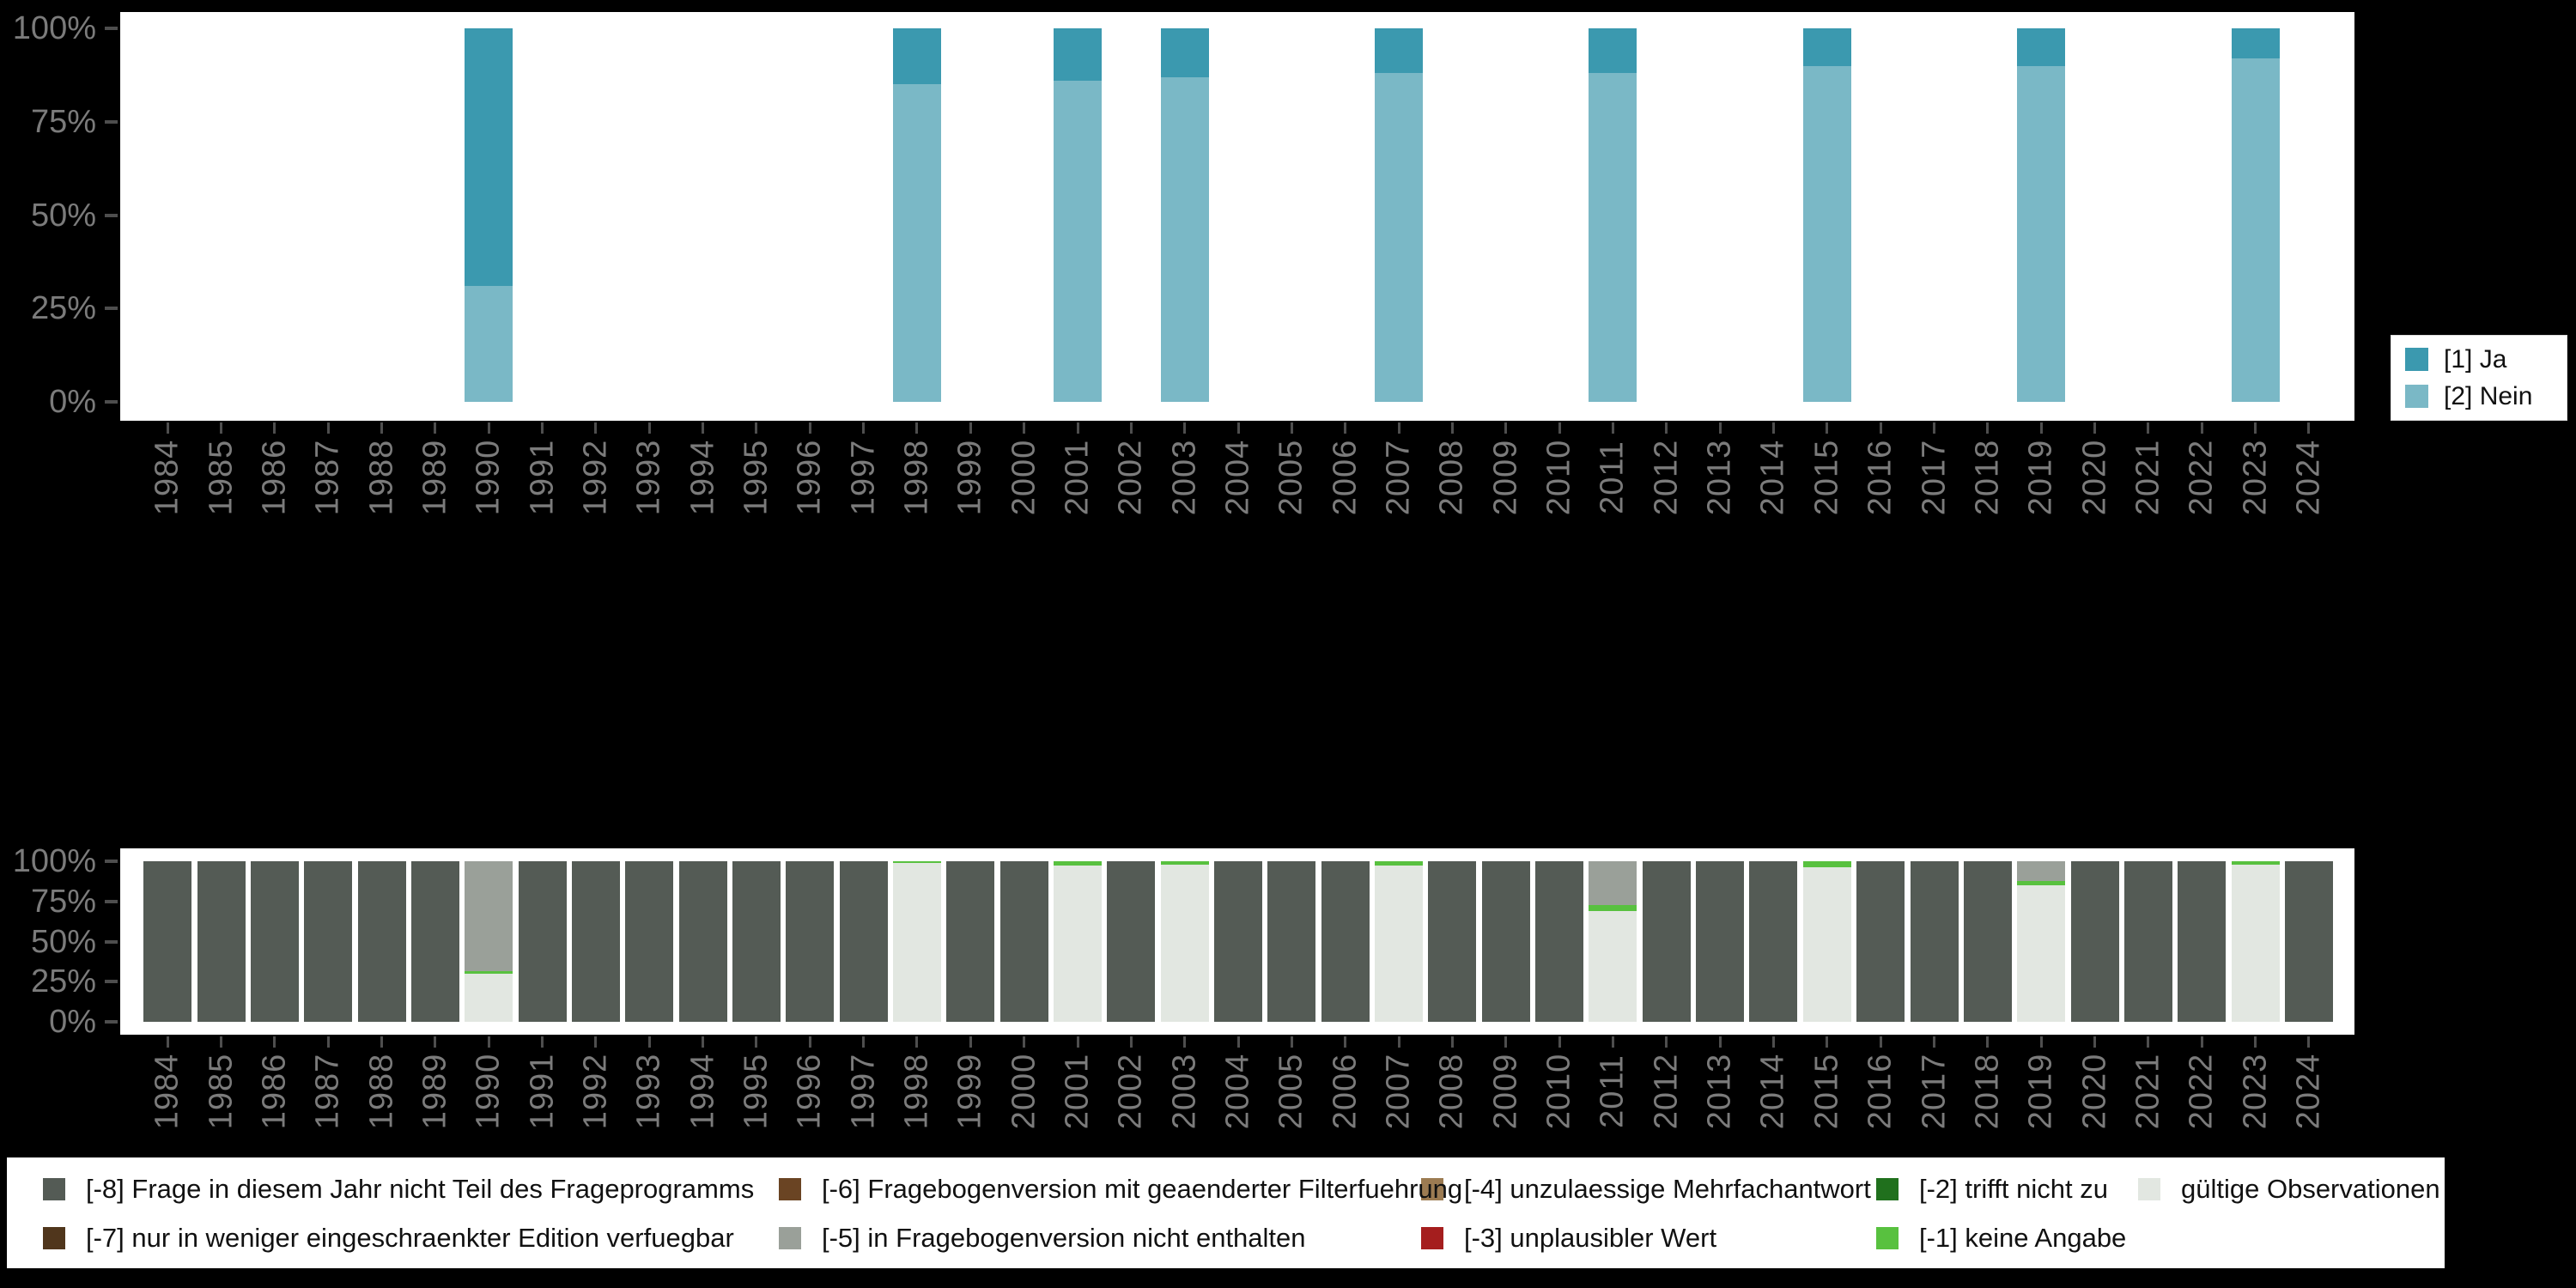 The width and height of the screenshot is (2576, 1288). I want to click on x-tick-2014, so click(1773, 1042).